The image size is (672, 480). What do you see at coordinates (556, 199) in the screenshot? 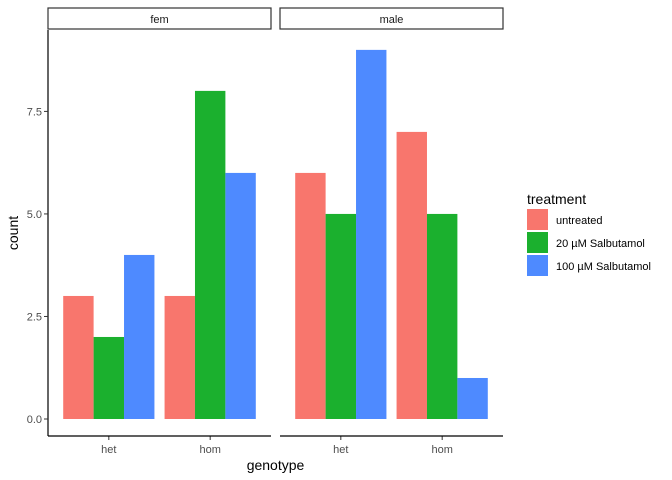
I see `legend-title: treatment` at bounding box center [556, 199].